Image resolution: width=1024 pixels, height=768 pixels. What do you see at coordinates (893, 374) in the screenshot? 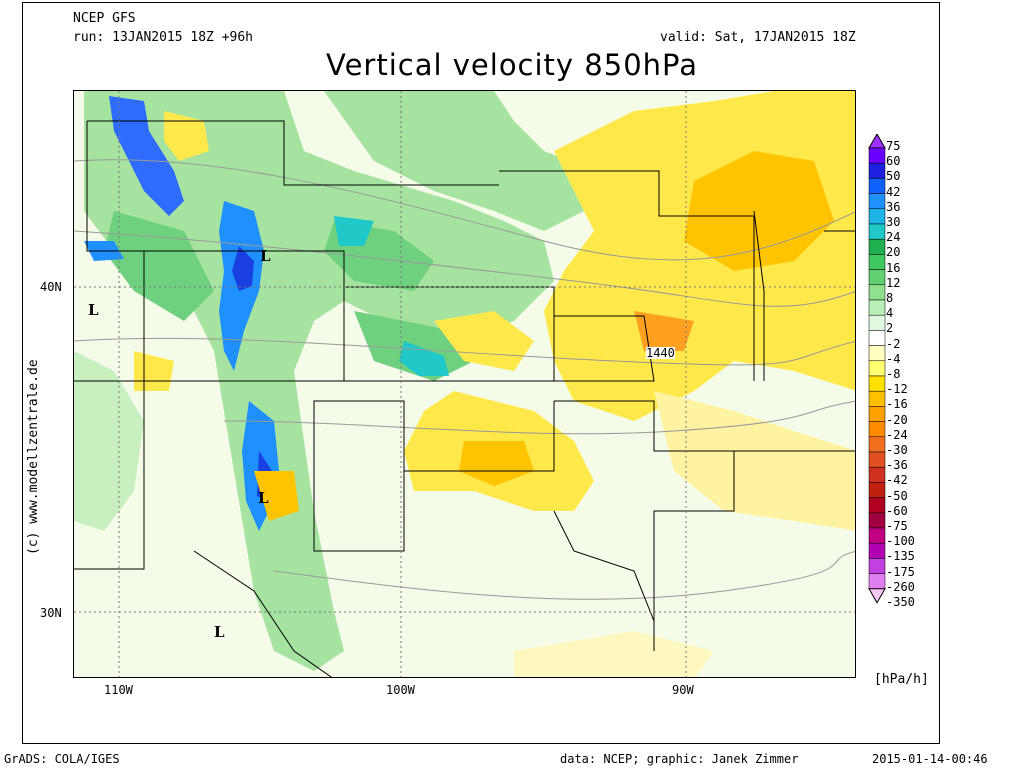
I see `scale-tick-label: -8` at bounding box center [893, 374].